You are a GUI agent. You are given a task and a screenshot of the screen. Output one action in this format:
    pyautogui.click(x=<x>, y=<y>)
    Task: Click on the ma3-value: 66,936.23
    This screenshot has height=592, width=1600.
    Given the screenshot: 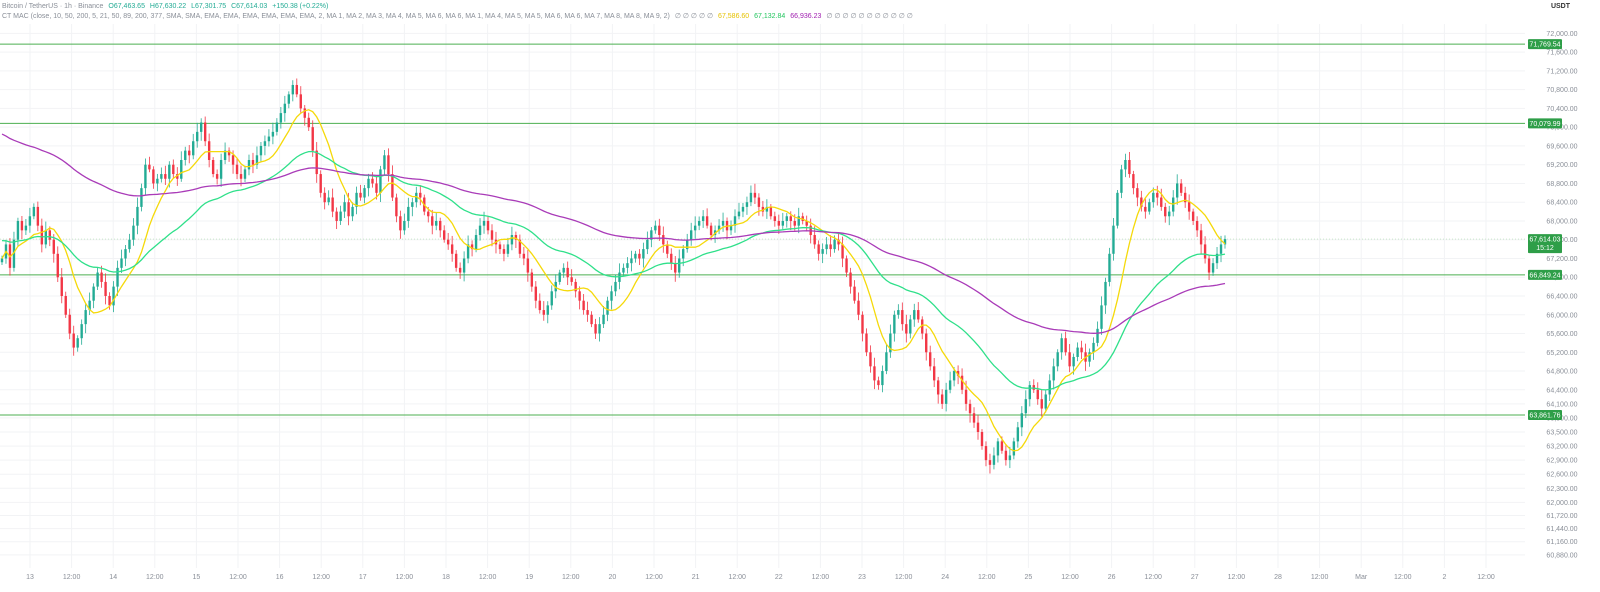 What is the action you would take?
    pyautogui.click(x=806, y=16)
    